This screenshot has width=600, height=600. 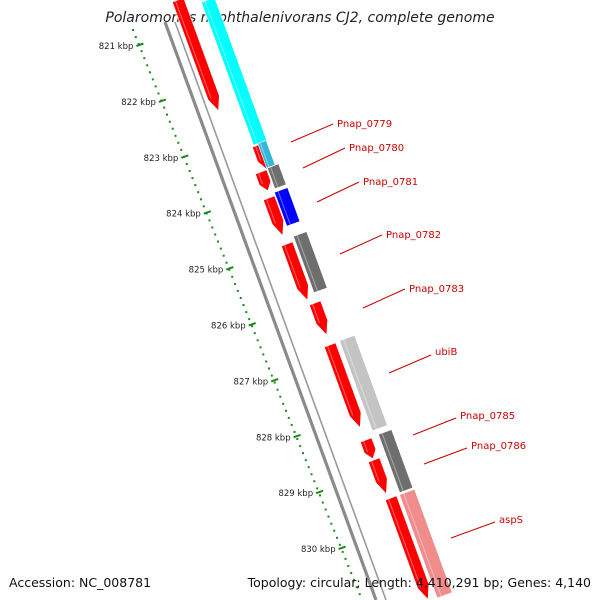 I want to click on gene-label: Pnap_0786, so click(x=498, y=446).